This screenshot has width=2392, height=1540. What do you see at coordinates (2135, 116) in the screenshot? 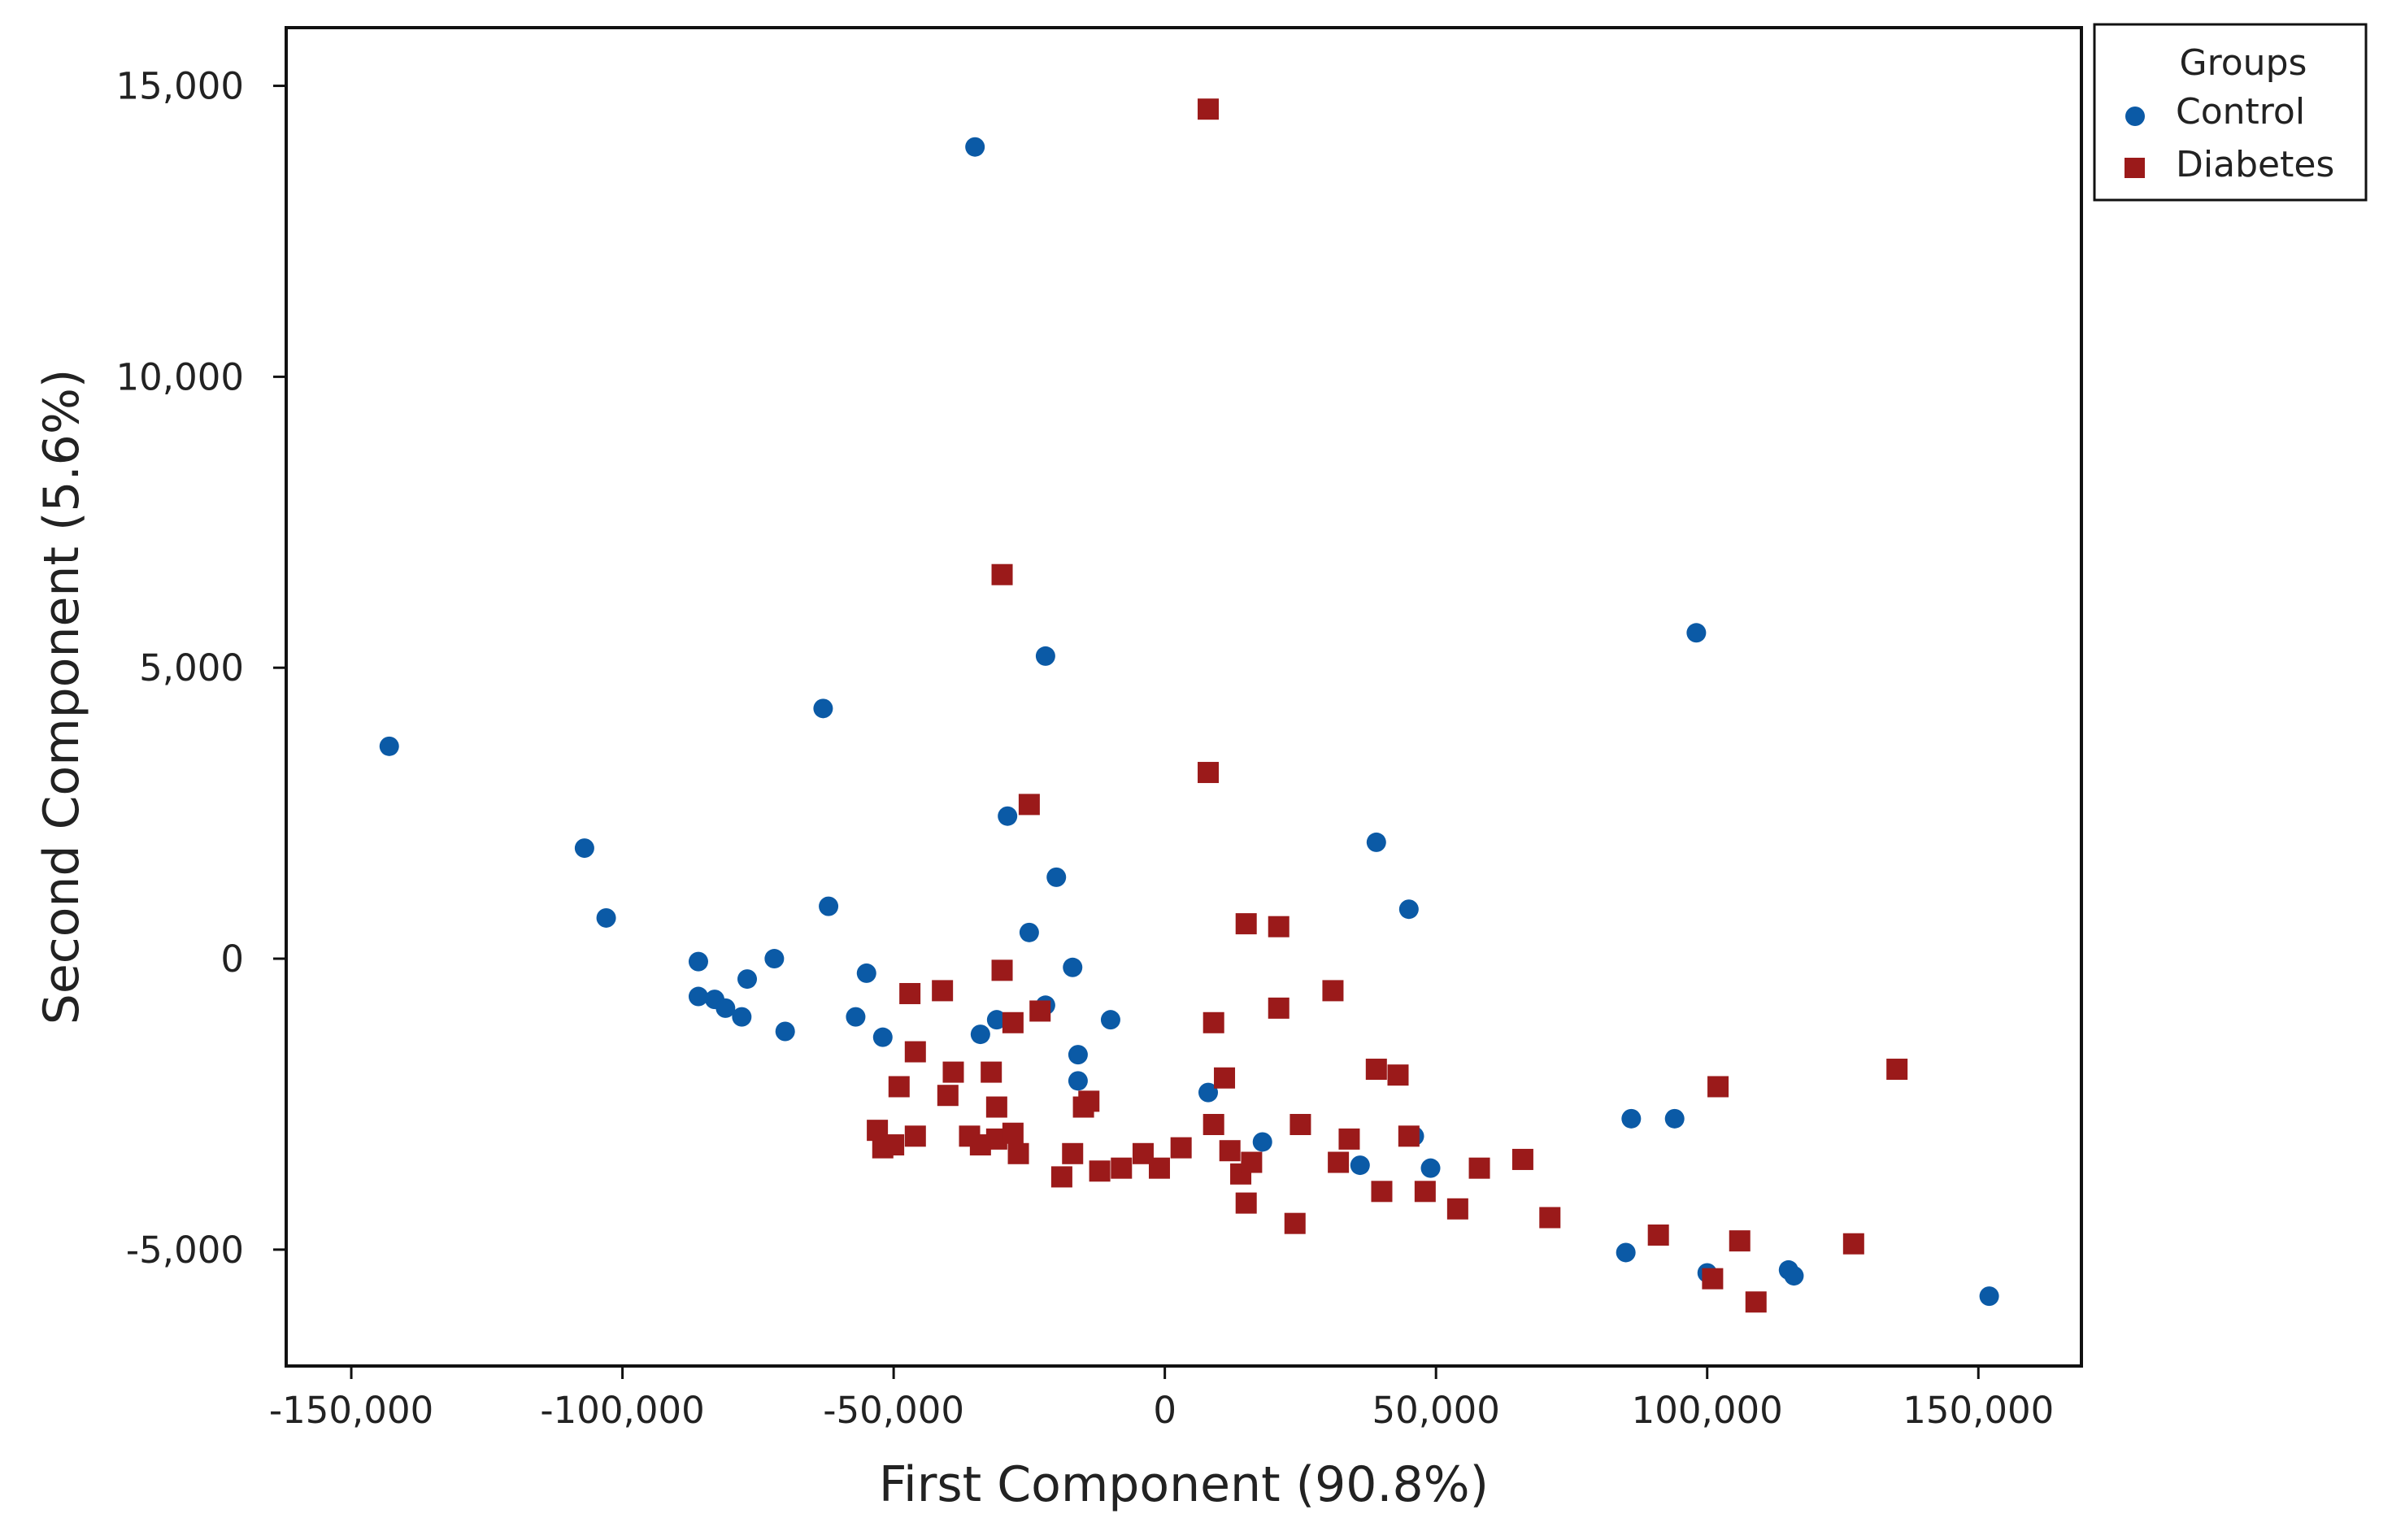
I see `legend-marker-control` at bounding box center [2135, 116].